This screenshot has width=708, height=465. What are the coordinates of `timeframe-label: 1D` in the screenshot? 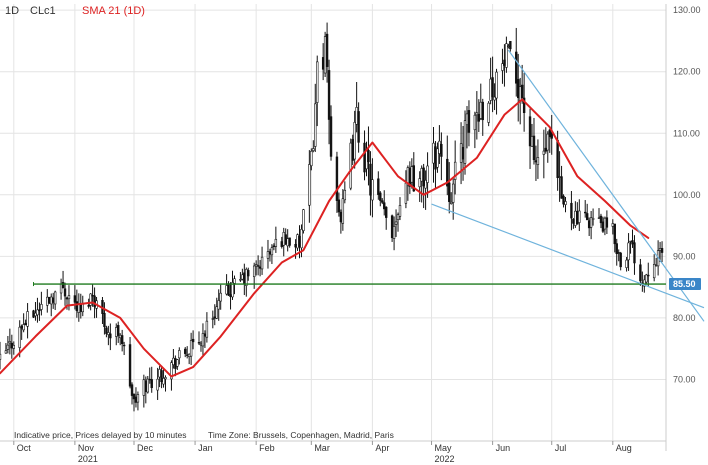 It's located at (12, 11).